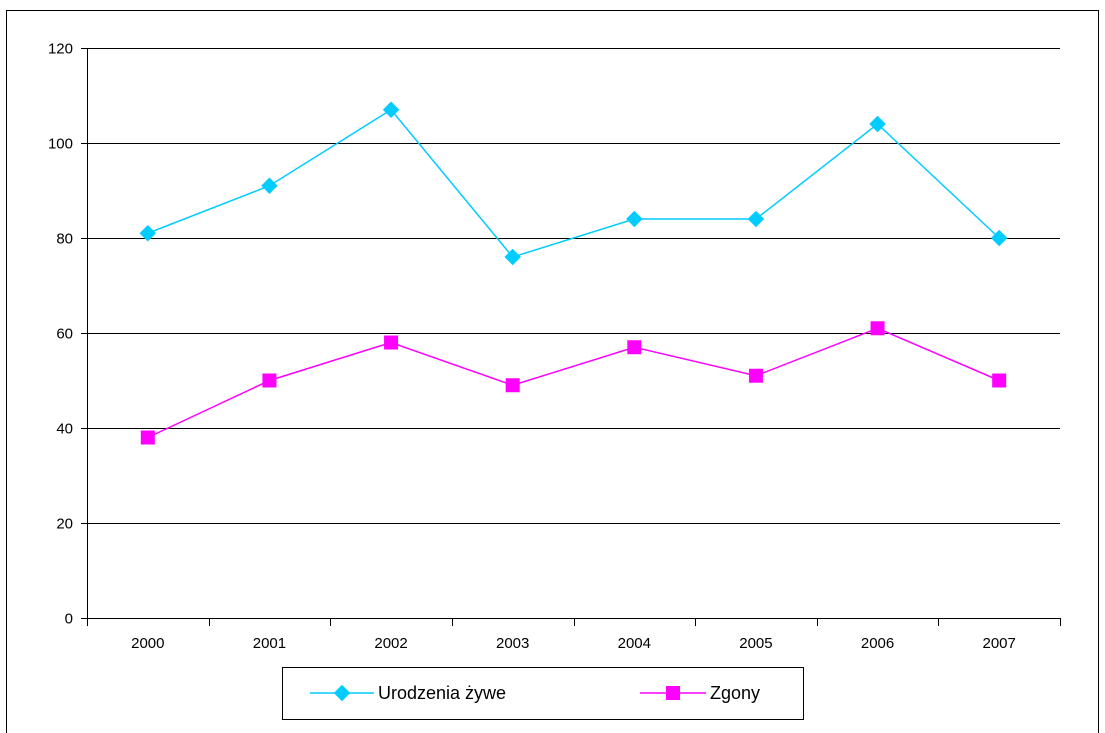 The height and width of the screenshot is (733, 1105). What do you see at coordinates (269, 643) in the screenshot?
I see `x-tick-label: 2001` at bounding box center [269, 643].